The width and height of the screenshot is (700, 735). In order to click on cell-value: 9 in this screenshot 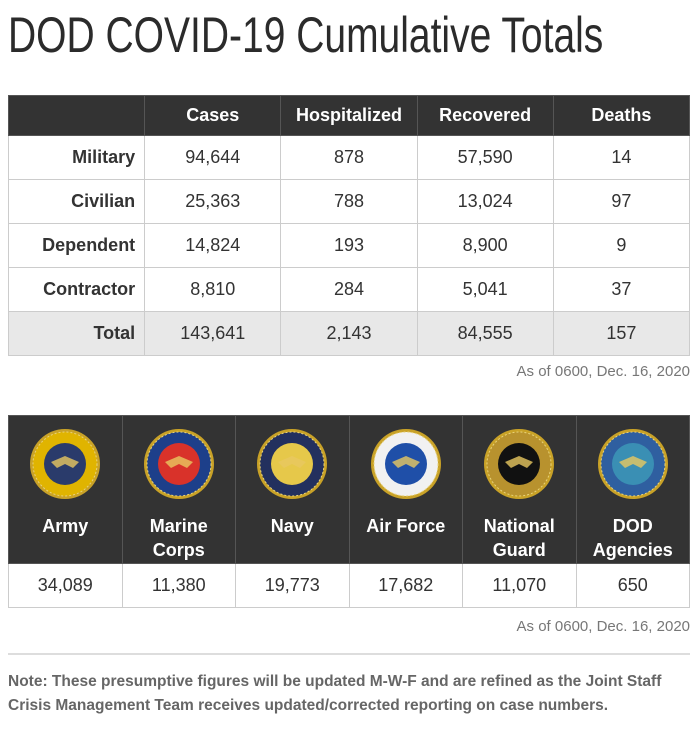, I will do `click(621, 245)`.